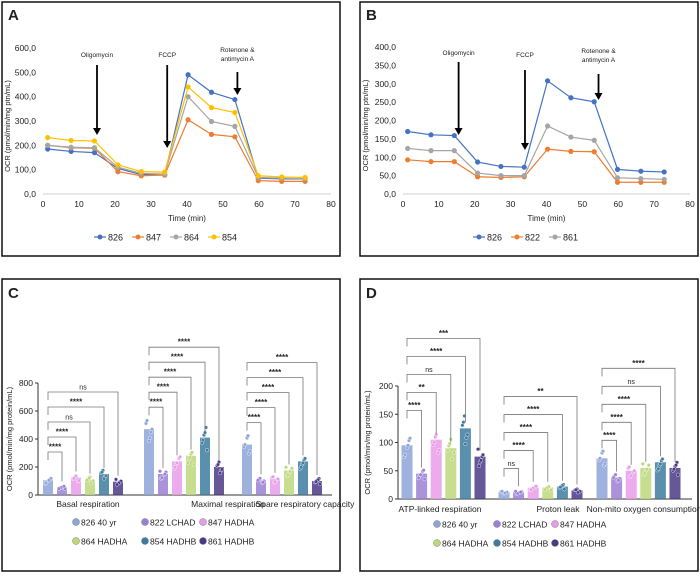 The height and width of the screenshot is (578, 700). I want to click on panel-label: C, so click(13, 293).